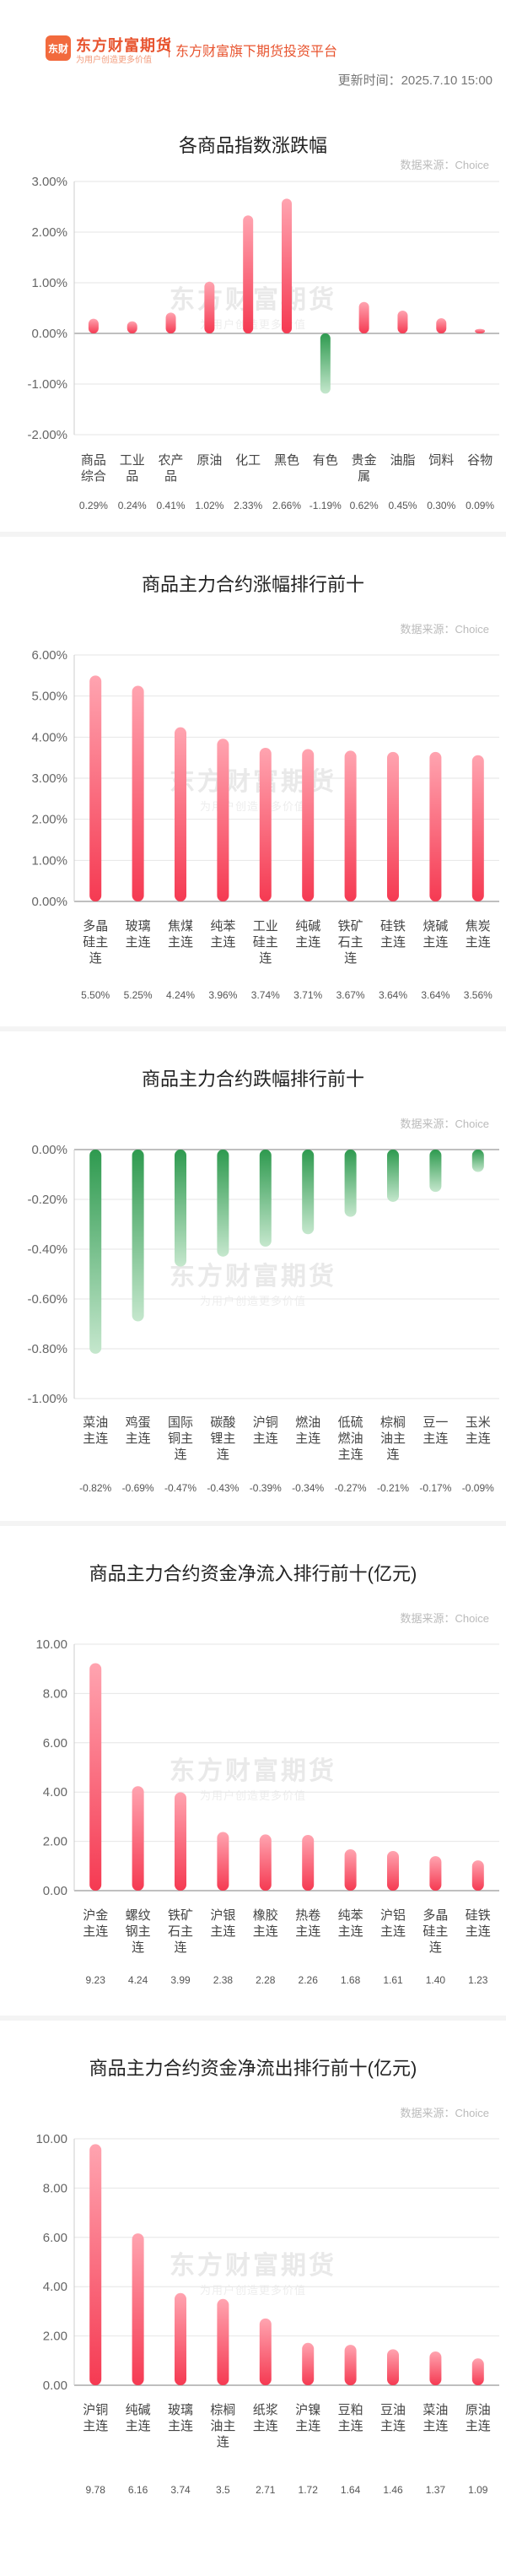 The height and width of the screenshot is (2576, 506). I want to click on value-label: 0.09%, so click(480, 505).